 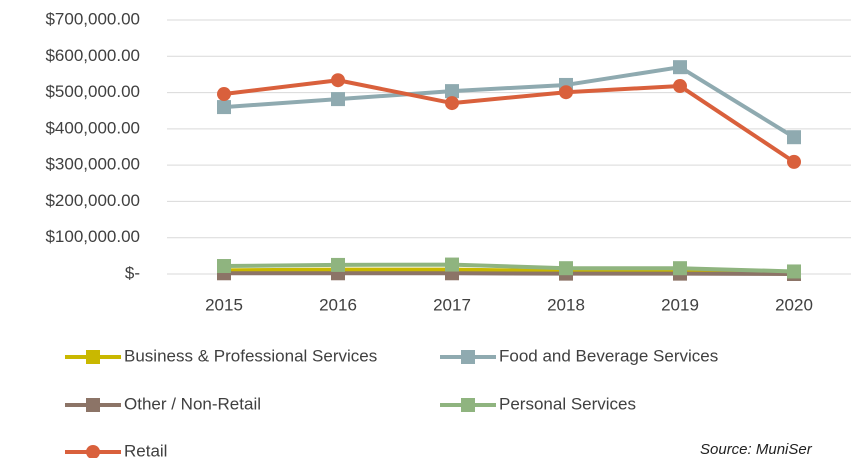 I want to click on y-tick-label: $700,000.00, so click(x=92, y=18).